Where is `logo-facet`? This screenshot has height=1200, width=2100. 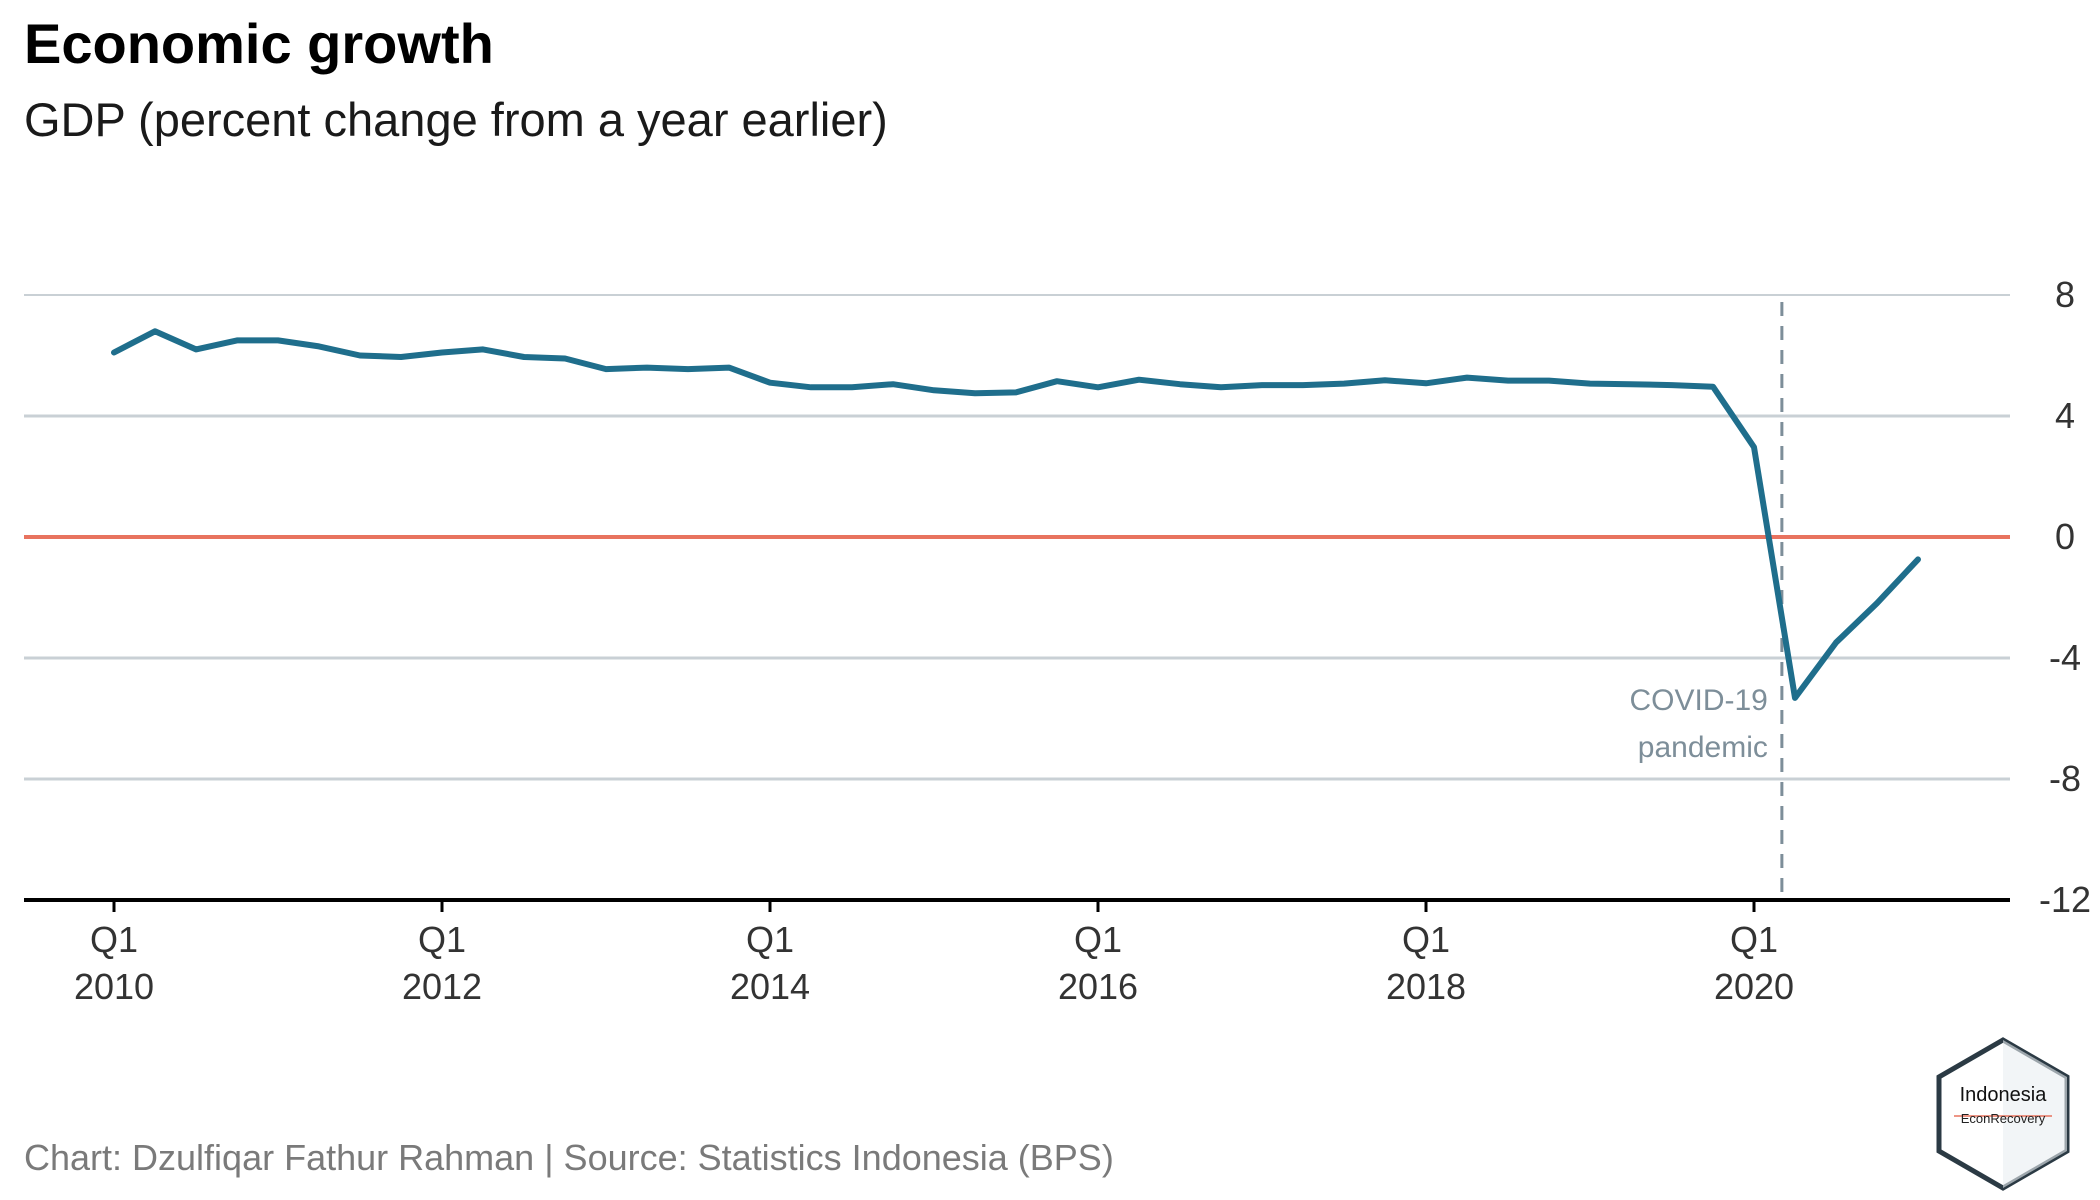 logo-facet is located at coordinates (2035, 1114).